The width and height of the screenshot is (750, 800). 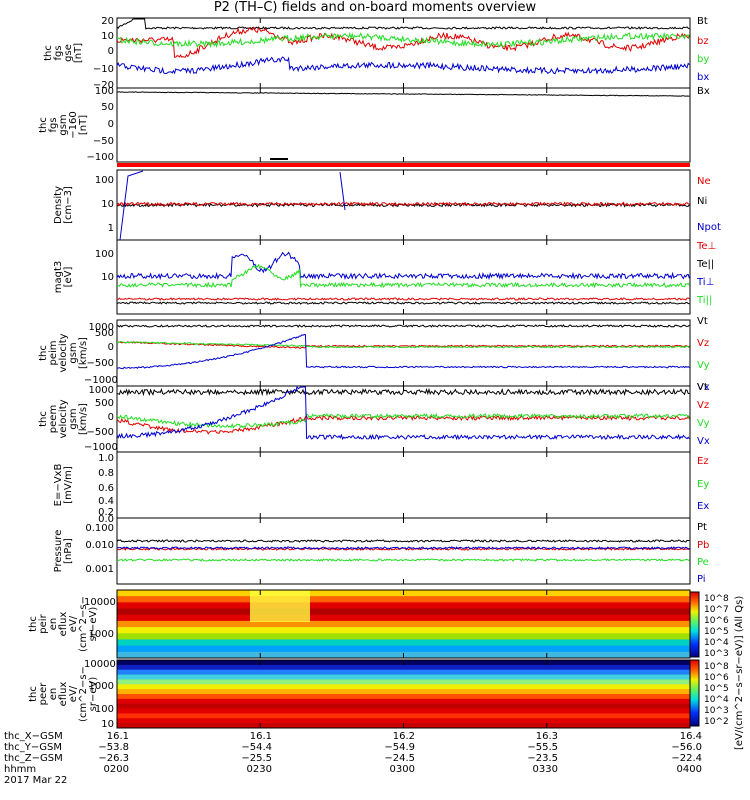 I want to click on footer-value: −24.5, so click(x=399, y=758).